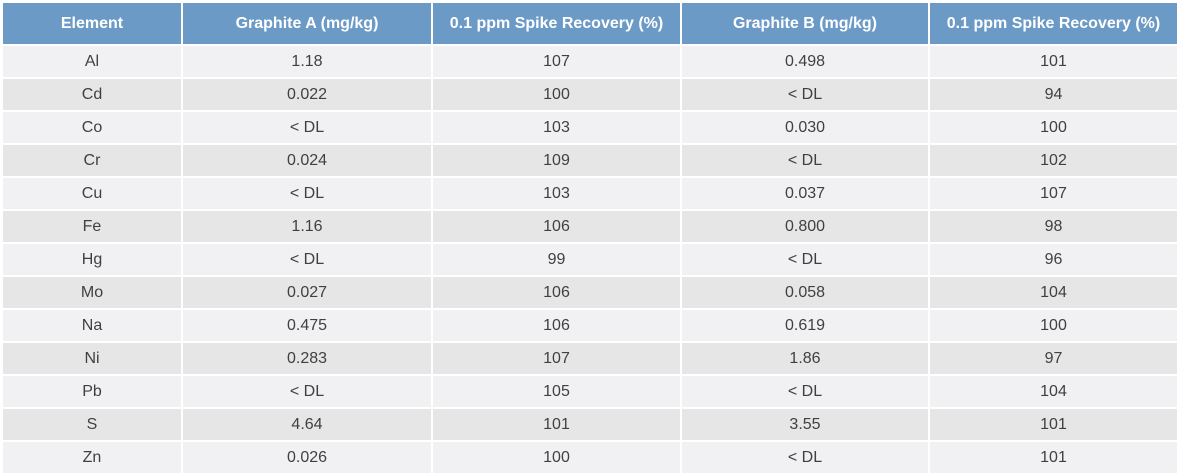 The width and height of the screenshot is (1180, 475). What do you see at coordinates (92, 193) in the screenshot?
I see `cell-element: Cu` at bounding box center [92, 193].